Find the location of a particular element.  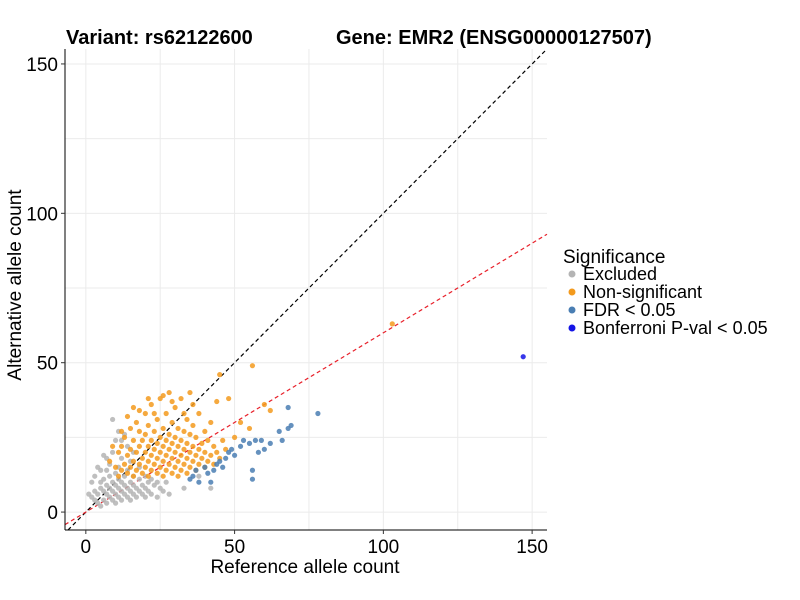

legend-key-fdr is located at coordinates (572, 310).